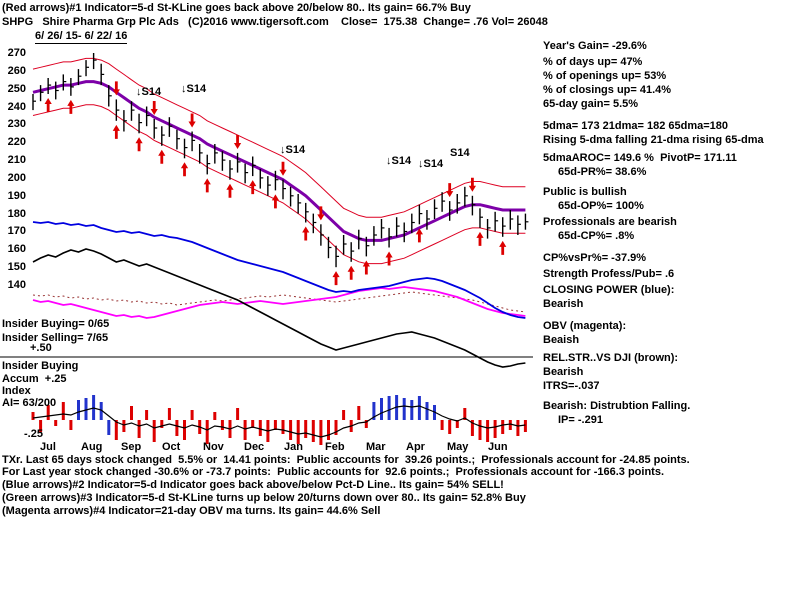 The image size is (800, 600). I want to click on date-range: 6/ 26/ 15- 6/ 22/ 16, so click(81, 37).